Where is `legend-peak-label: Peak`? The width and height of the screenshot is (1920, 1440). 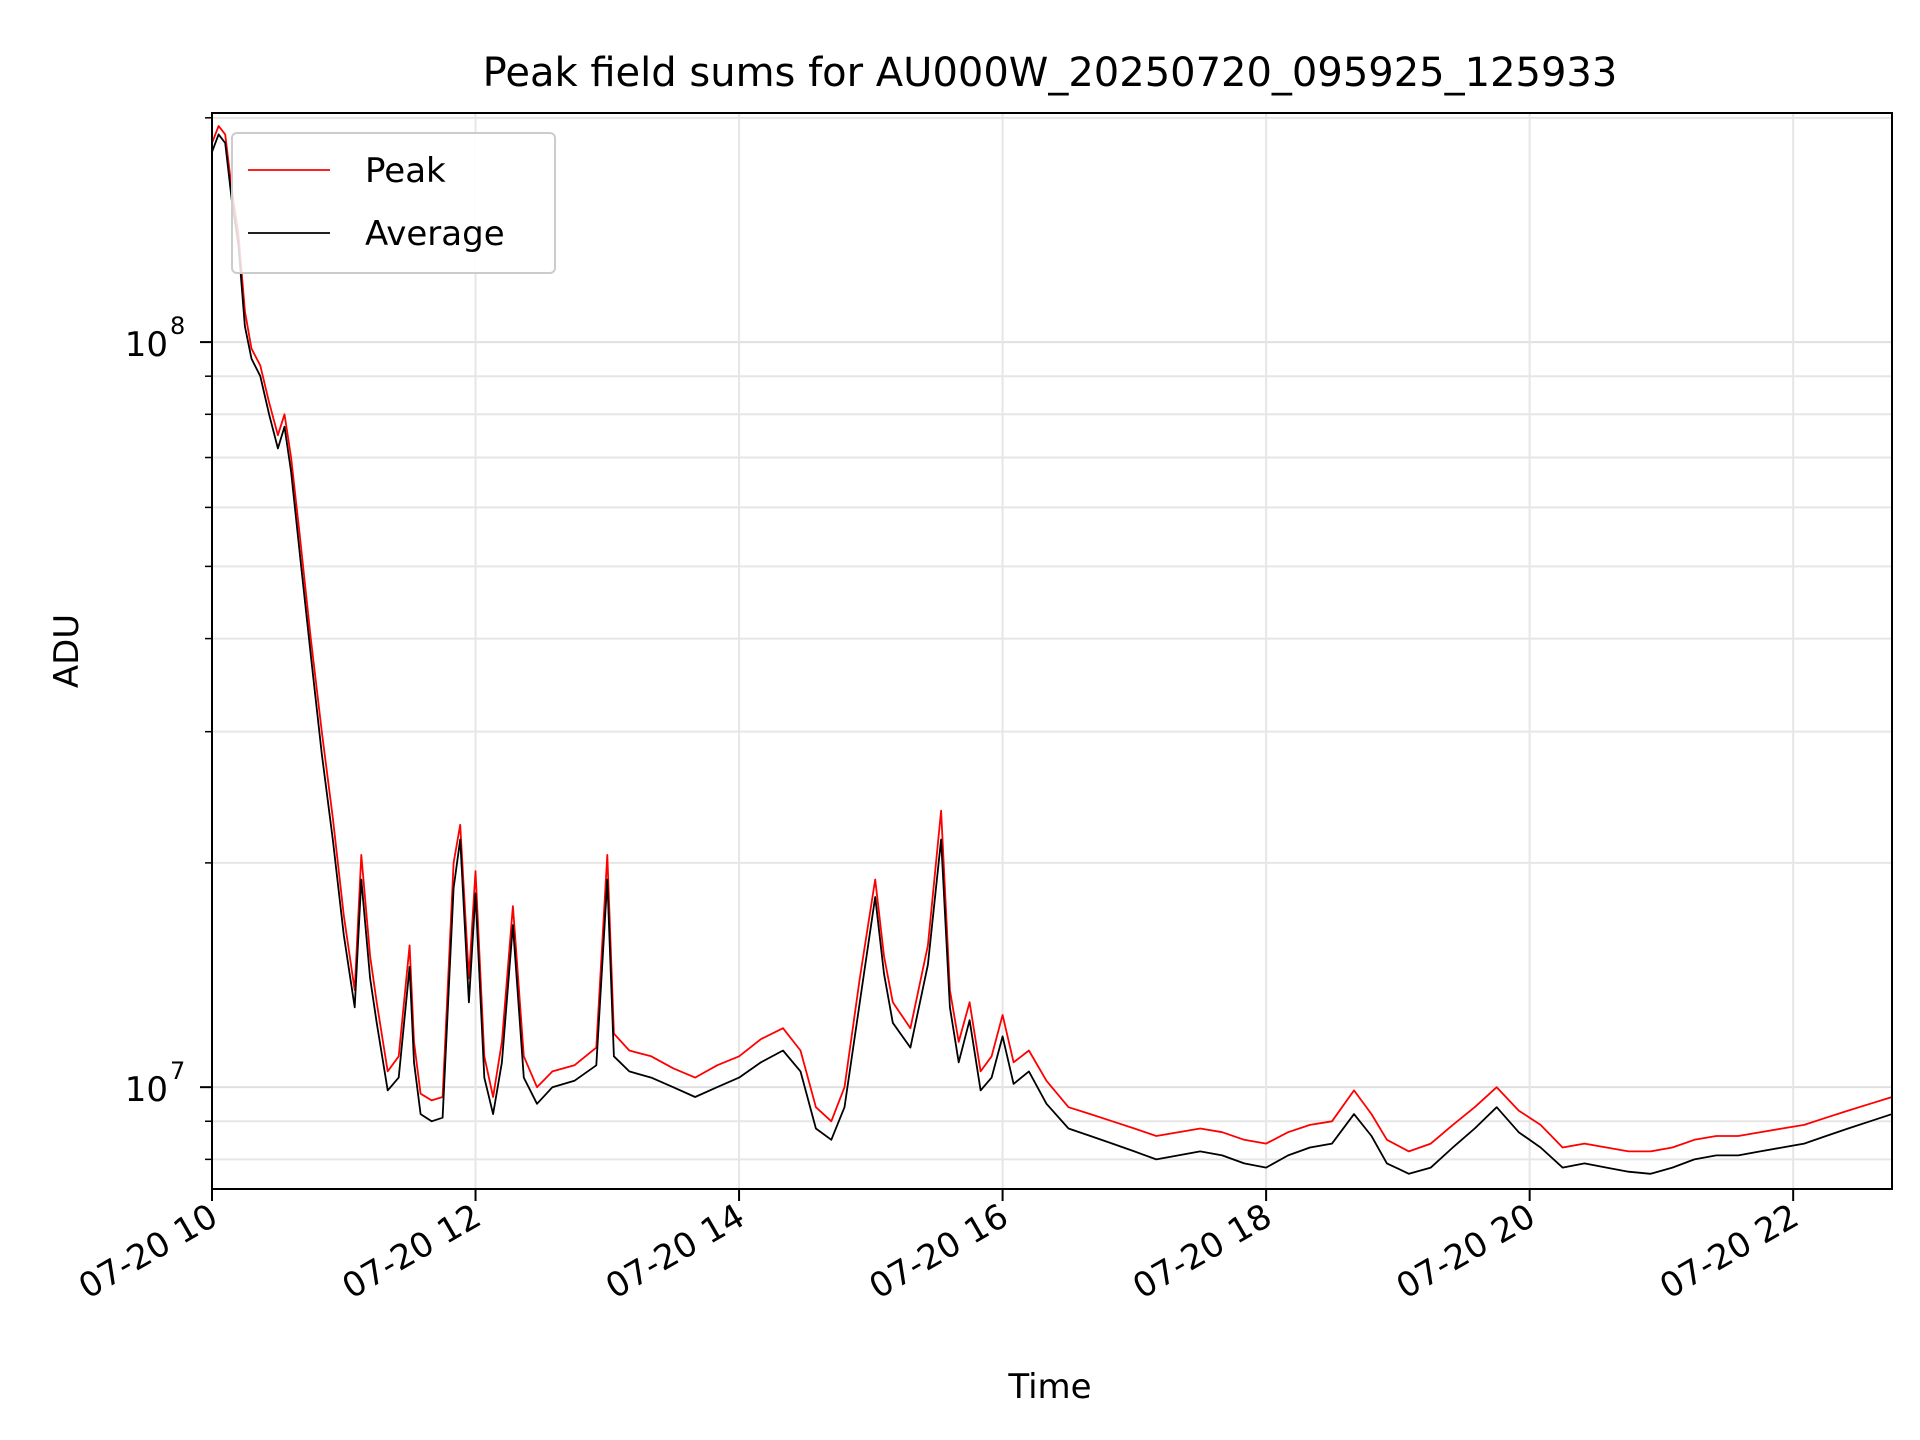
legend-peak-label: Peak is located at coordinates (405, 171).